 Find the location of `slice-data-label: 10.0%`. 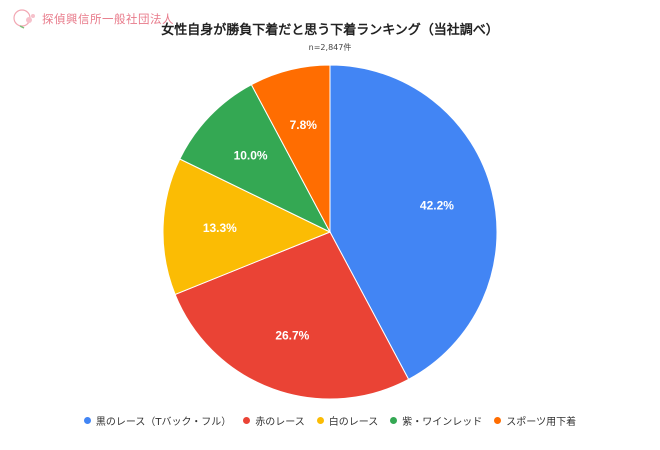

slice-data-label: 10.0% is located at coordinates (251, 156).